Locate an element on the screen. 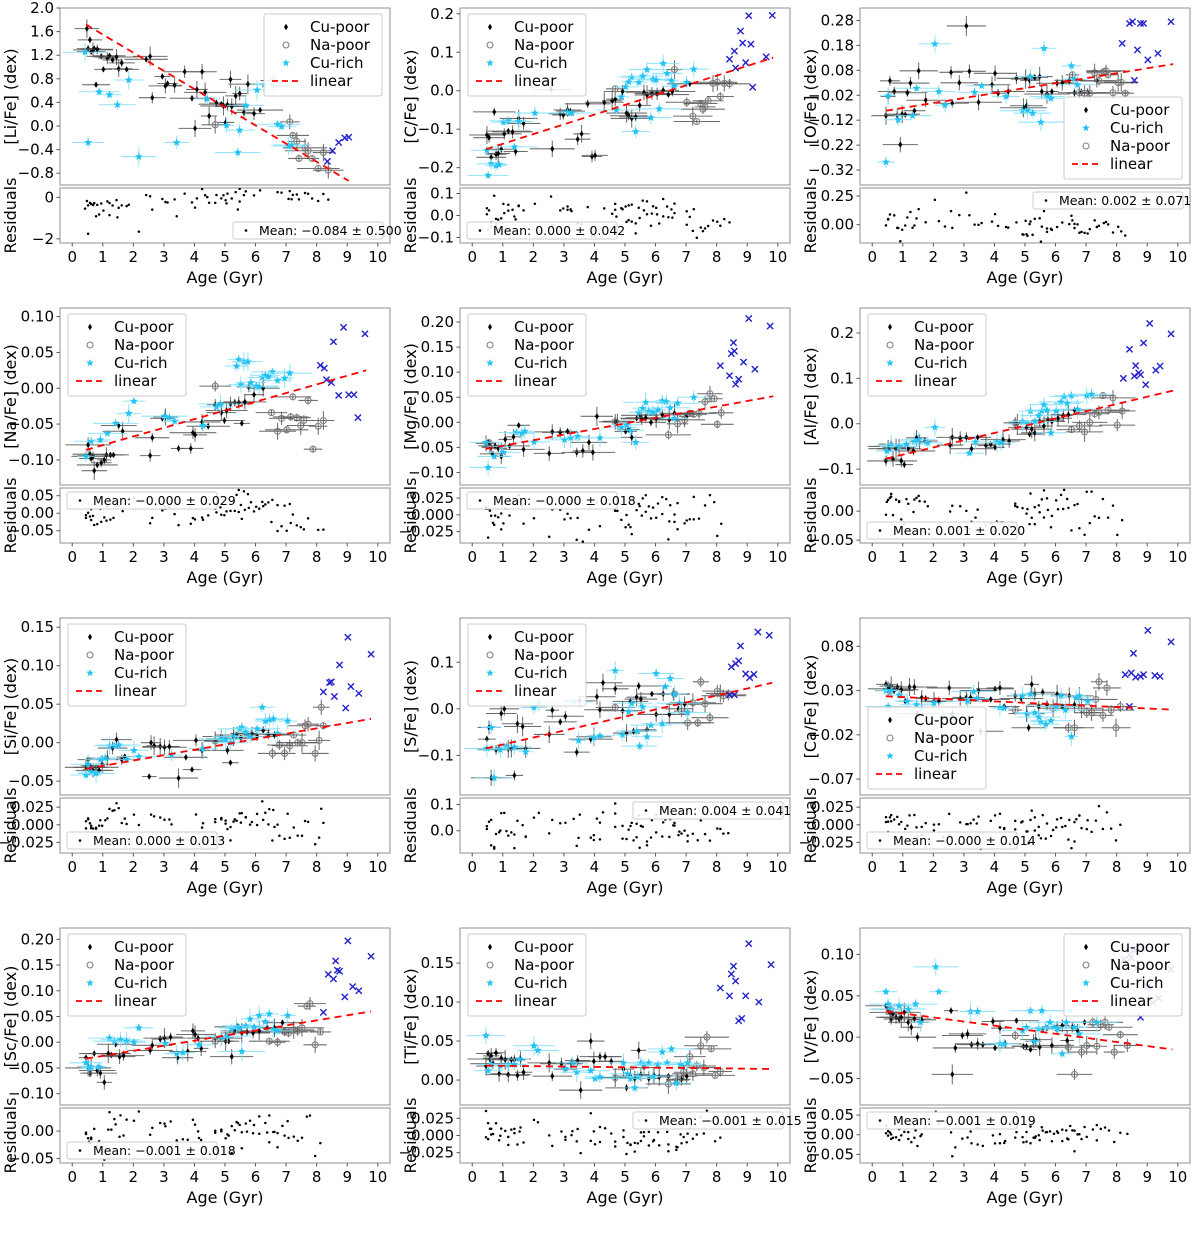 This screenshot has width=1200, height=1233. x-tick-label: 2 is located at coordinates (534, 867).